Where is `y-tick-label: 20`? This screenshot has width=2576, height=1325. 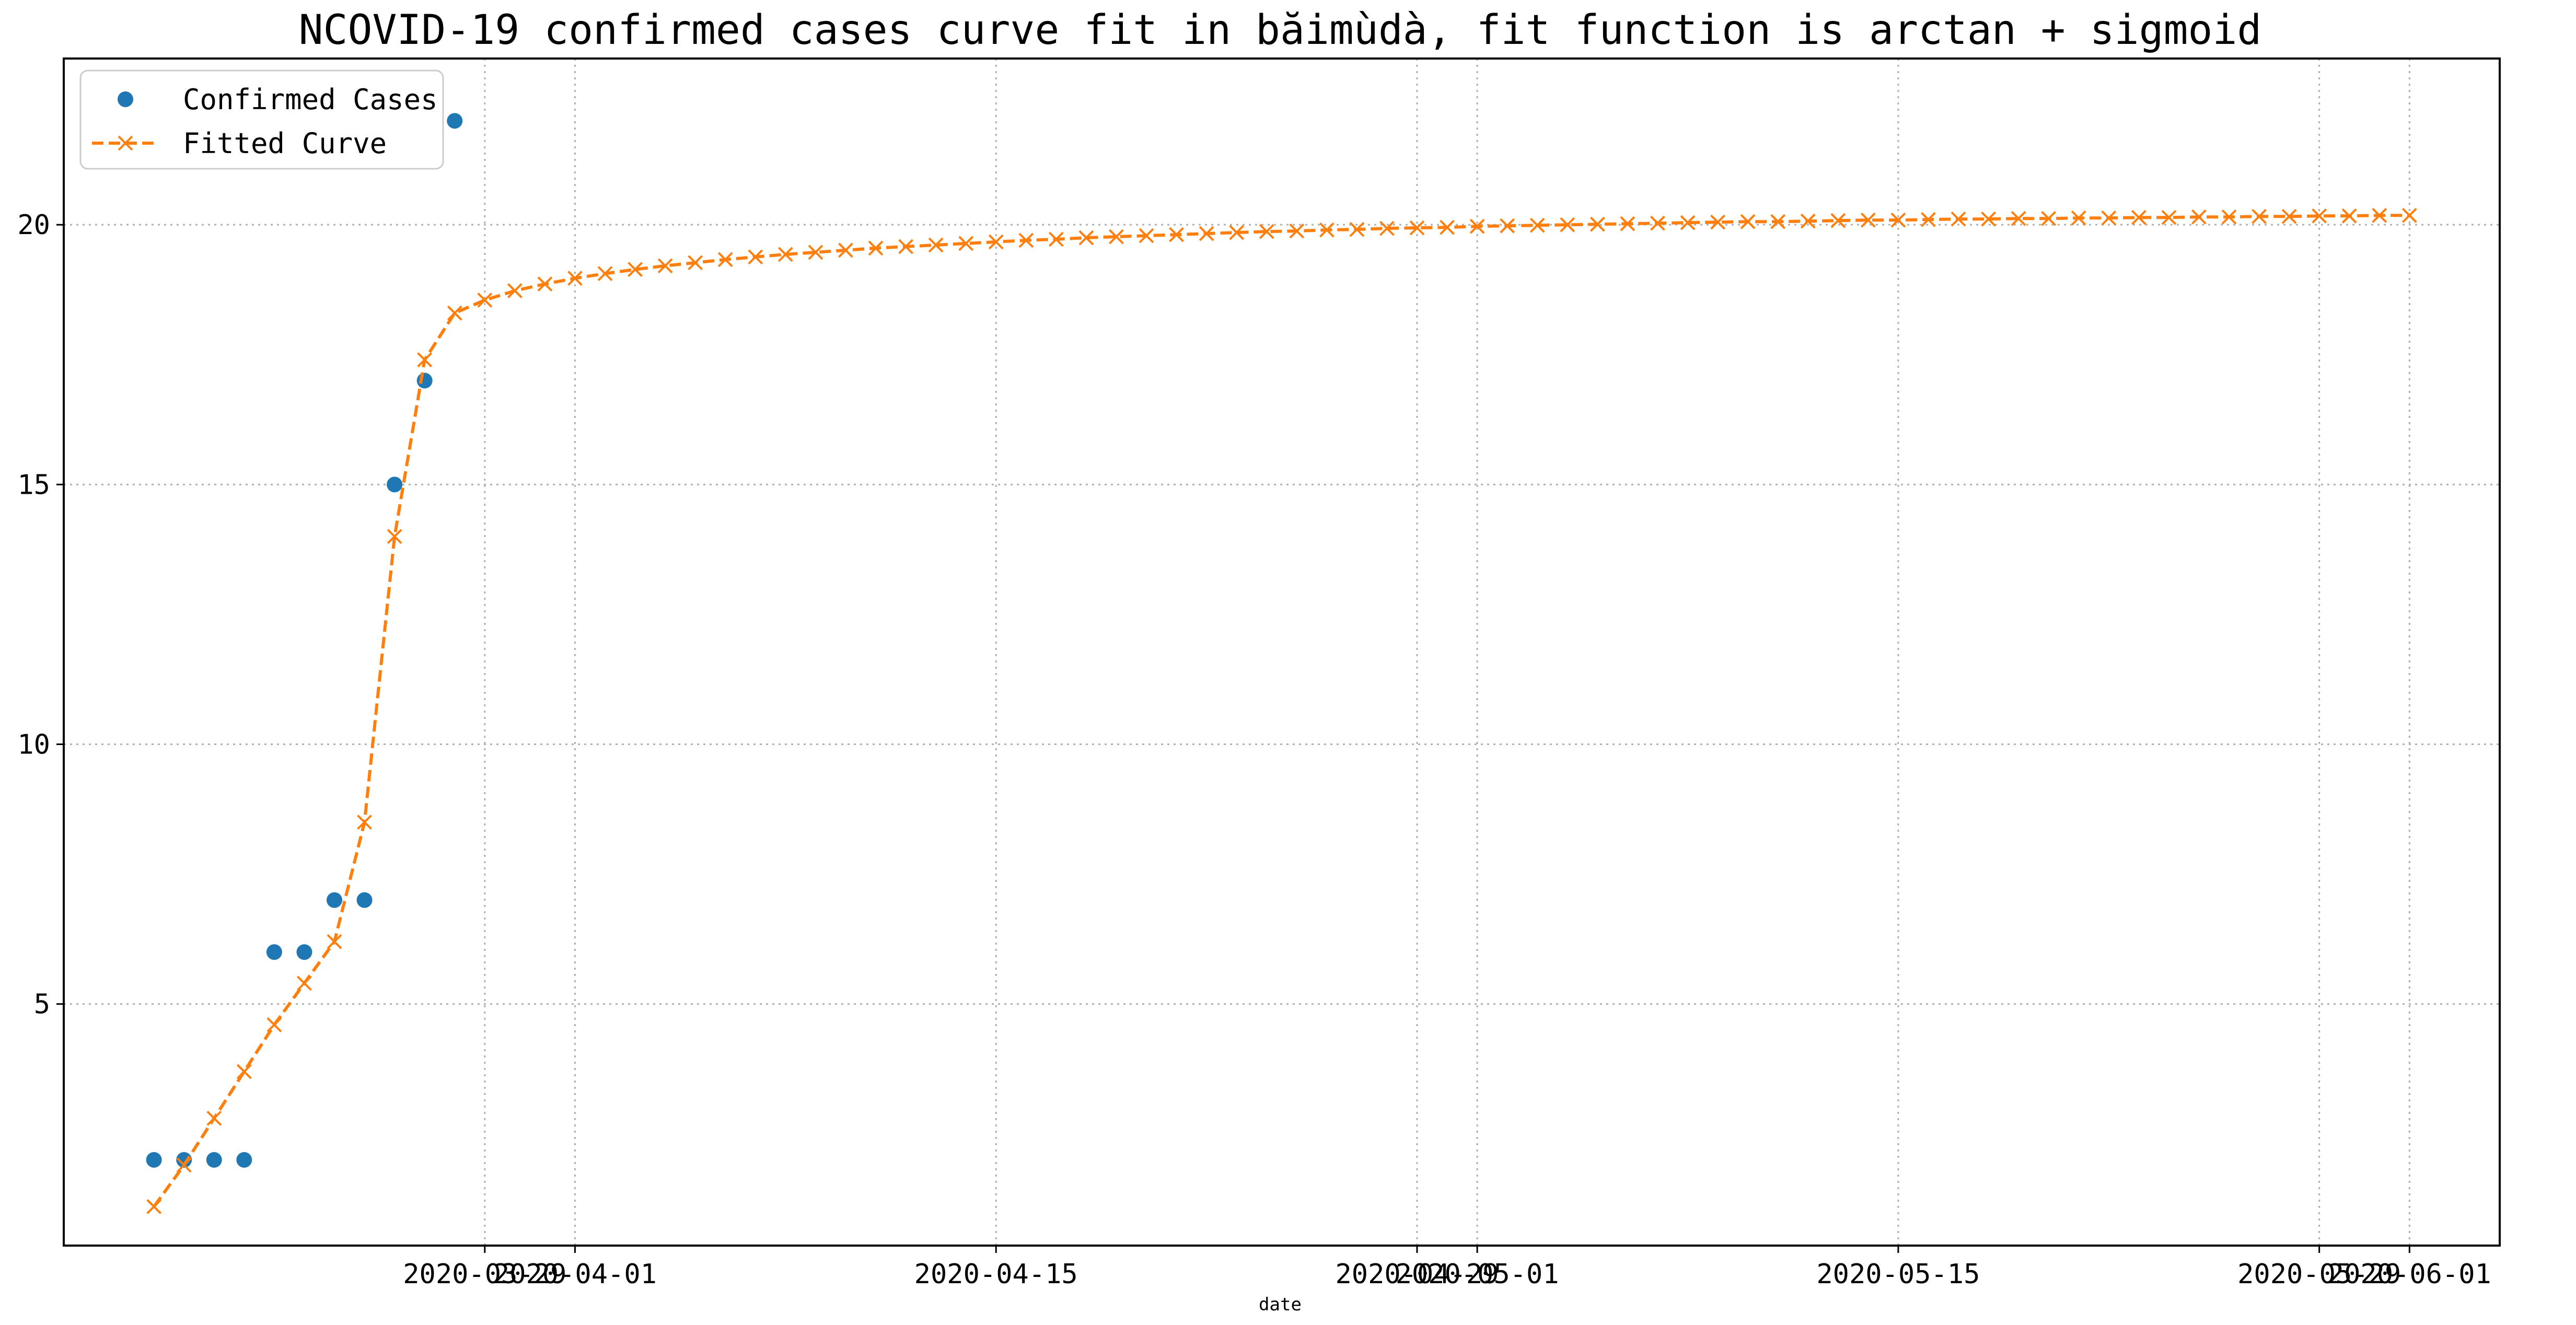
y-tick-label: 20 is located at coordinates (34, 225).